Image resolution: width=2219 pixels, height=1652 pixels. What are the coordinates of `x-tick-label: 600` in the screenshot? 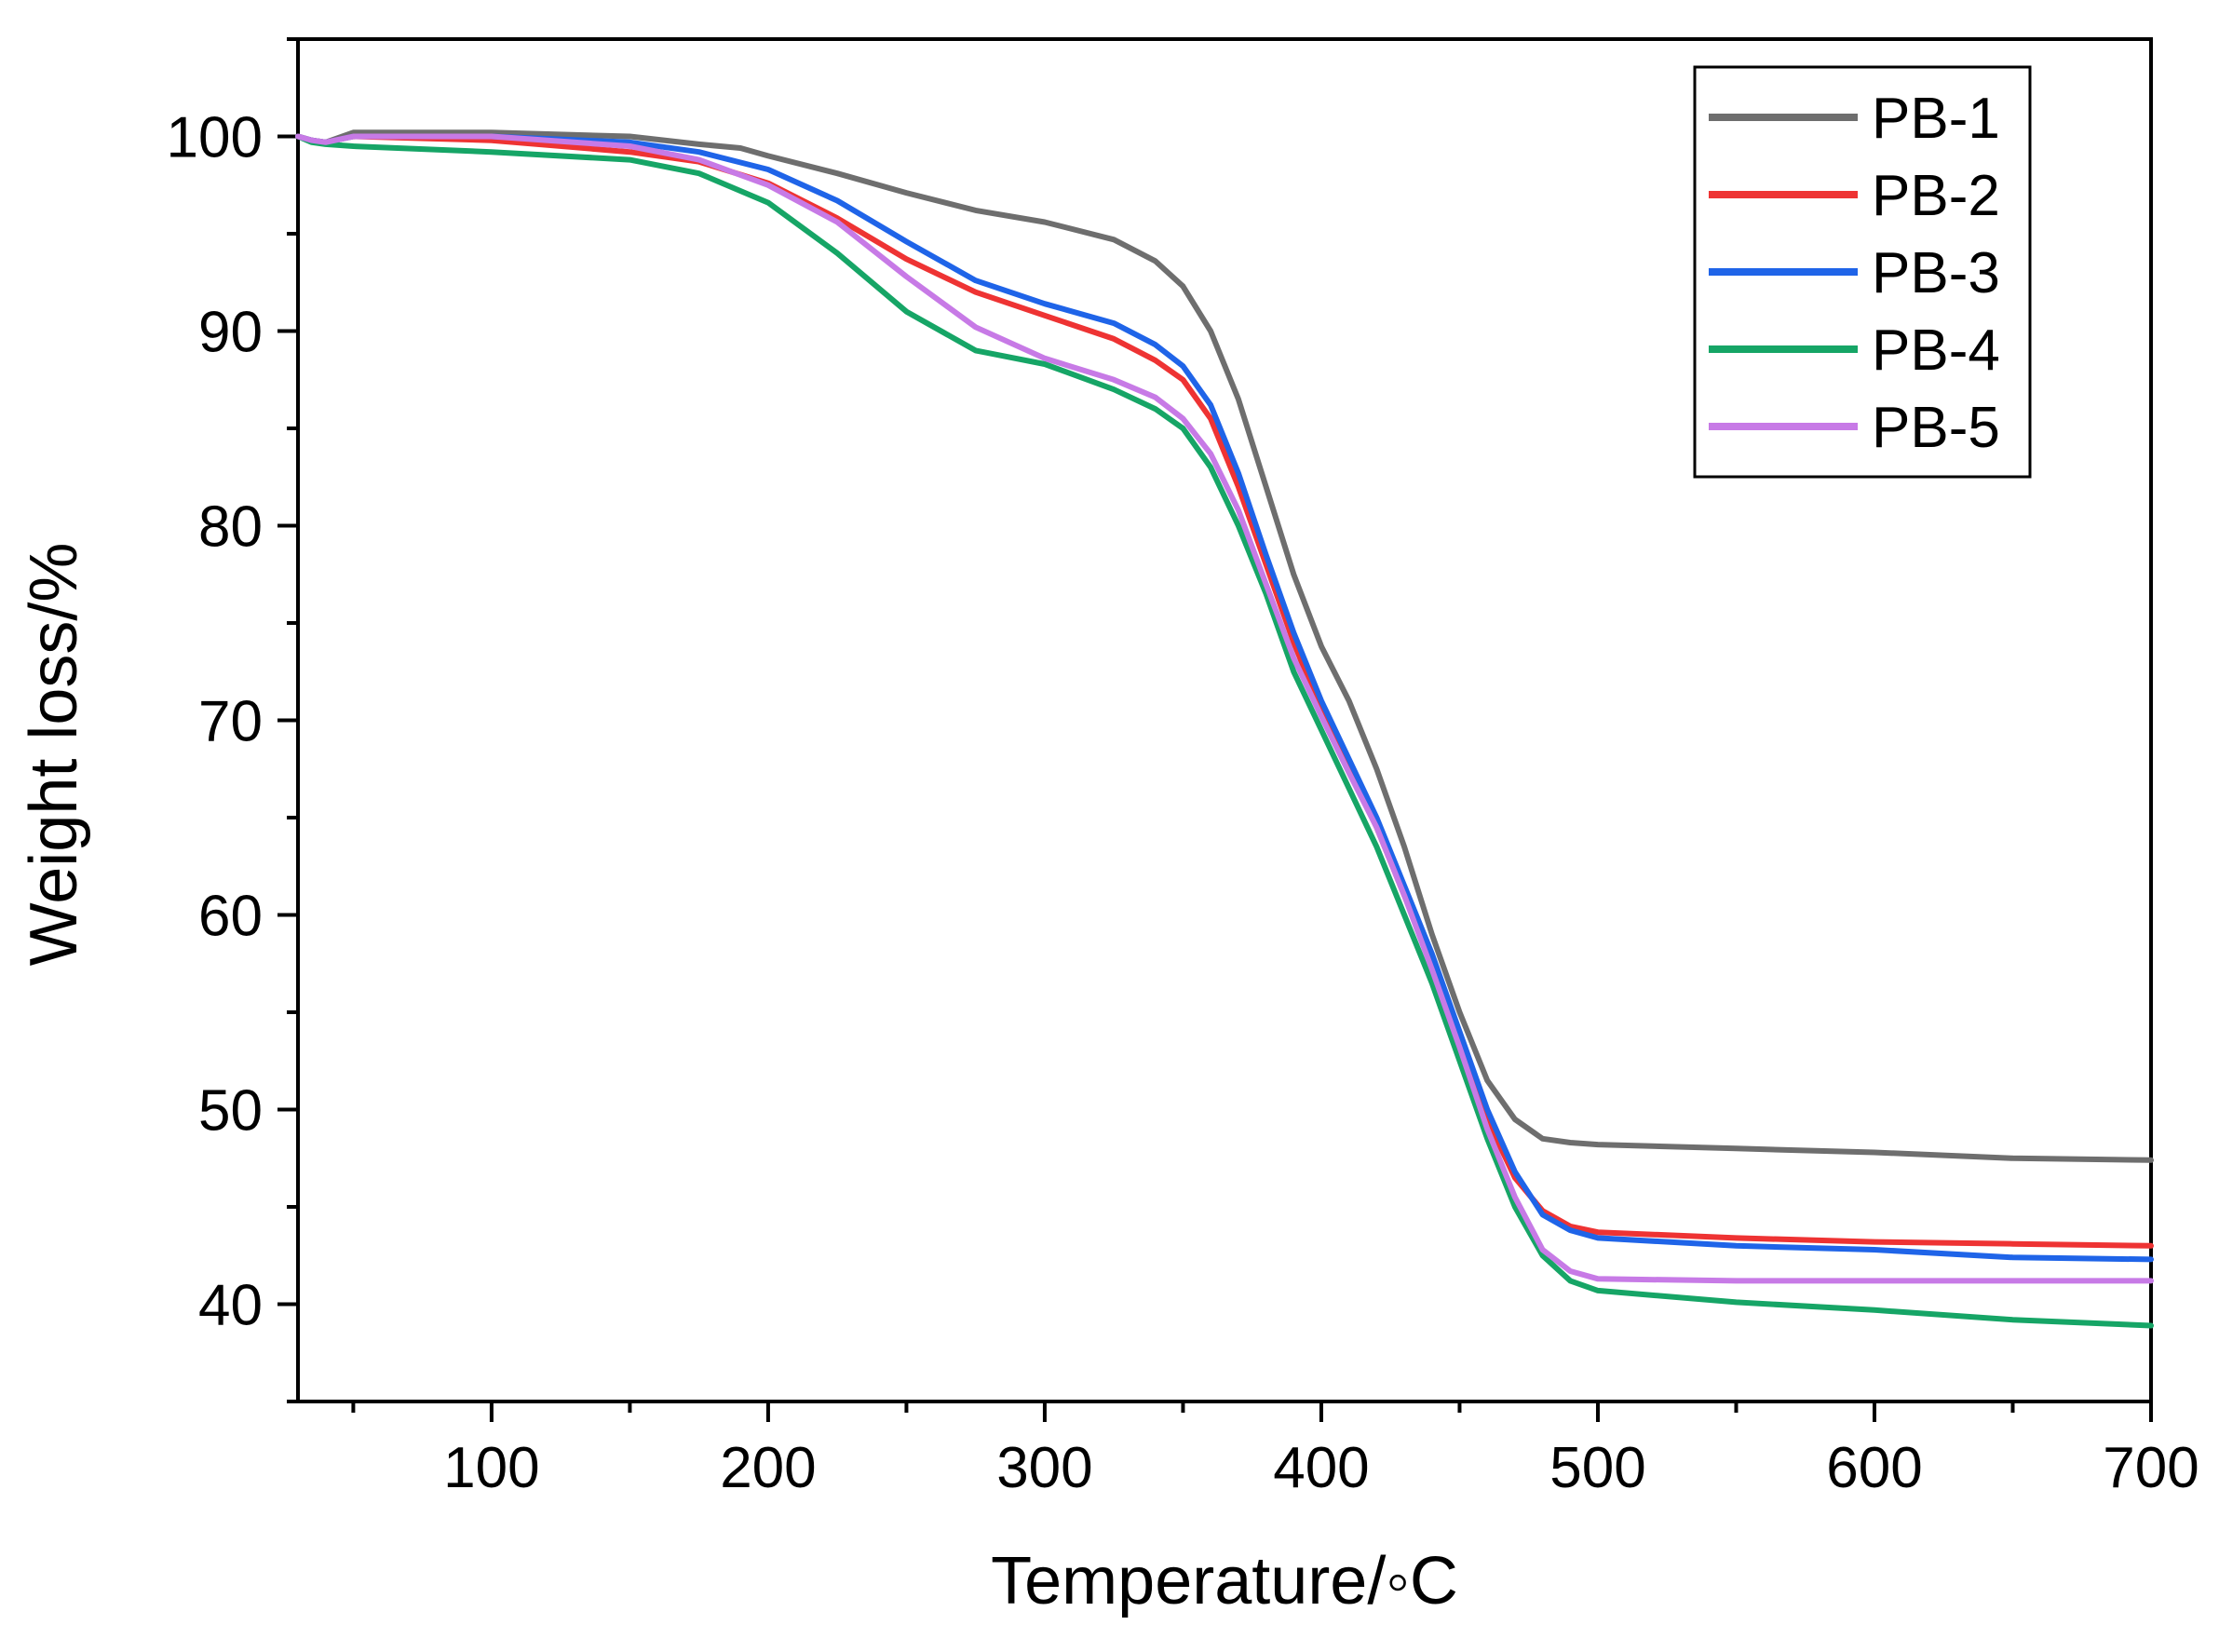 It's located at (1874, 1468).